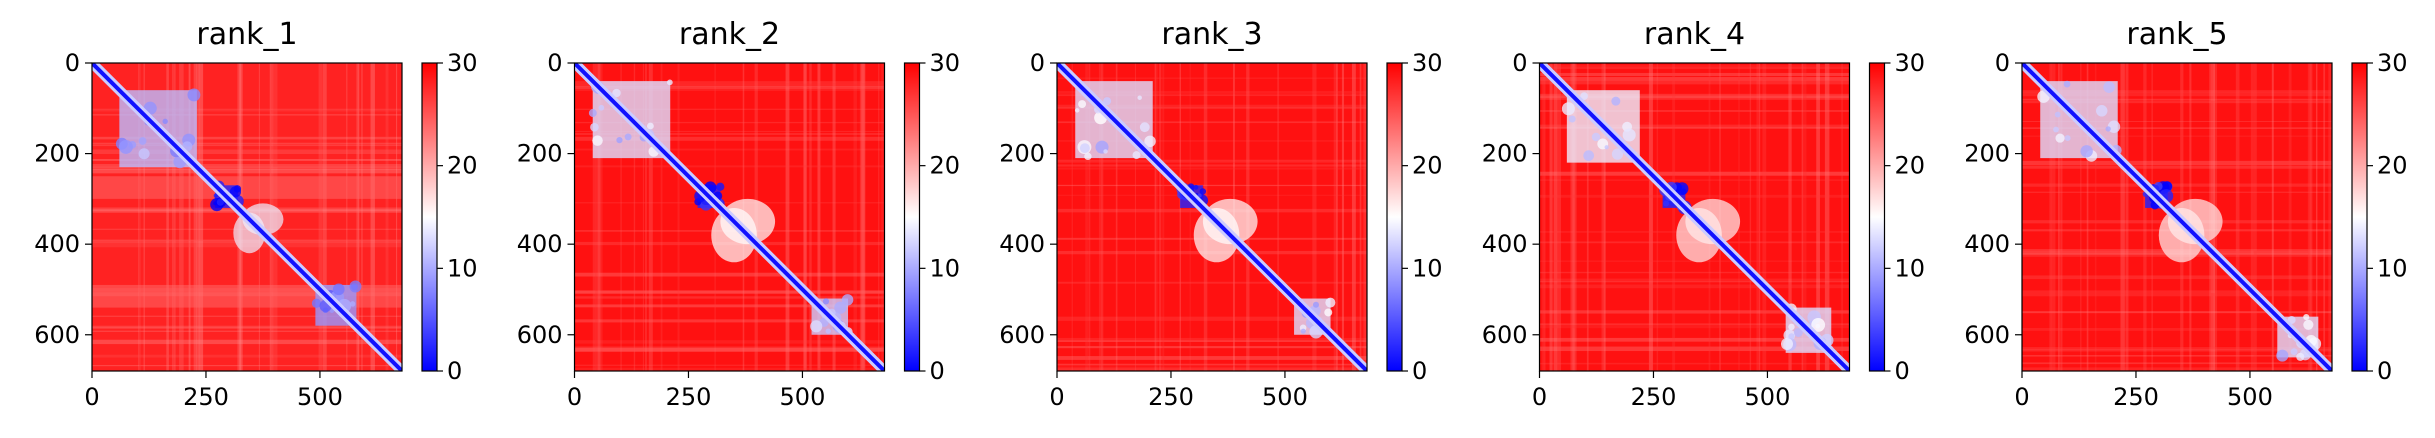  What do you see at coordinates (540, 244) in the screenshot?
I see `y-tick-label: 400` at bounding box center [540, 244].